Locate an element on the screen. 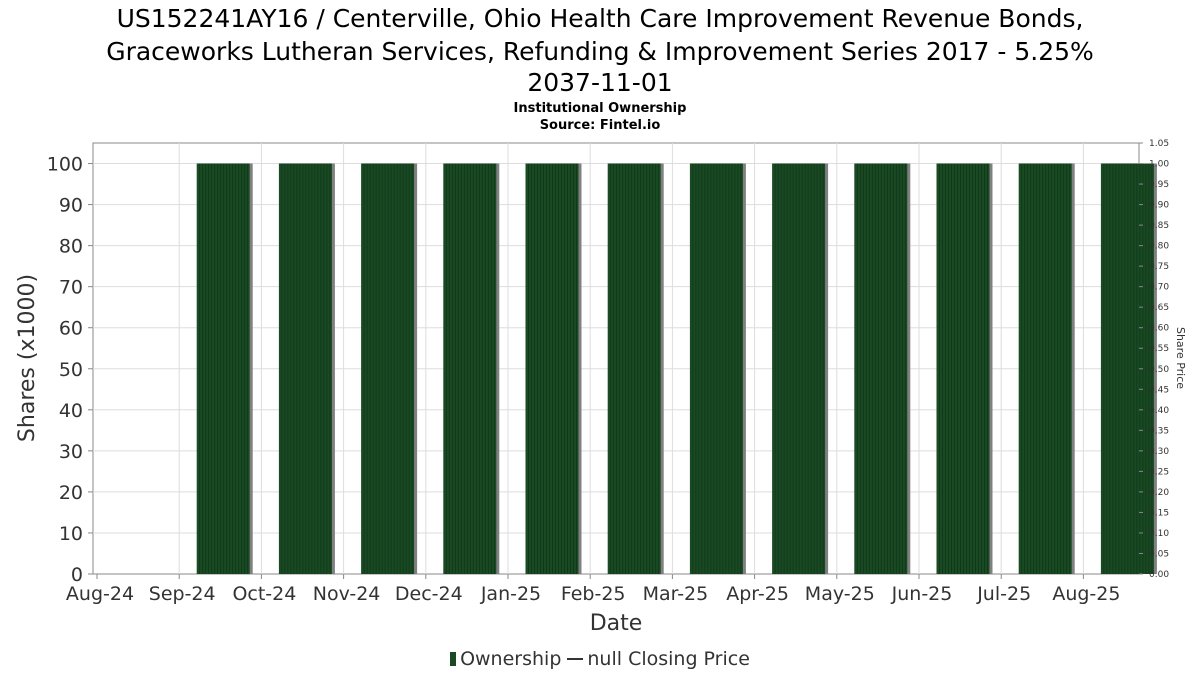 The image size is (1200, 675). y2-tick-label: 0.95 is located at coordinates (1159, 185).